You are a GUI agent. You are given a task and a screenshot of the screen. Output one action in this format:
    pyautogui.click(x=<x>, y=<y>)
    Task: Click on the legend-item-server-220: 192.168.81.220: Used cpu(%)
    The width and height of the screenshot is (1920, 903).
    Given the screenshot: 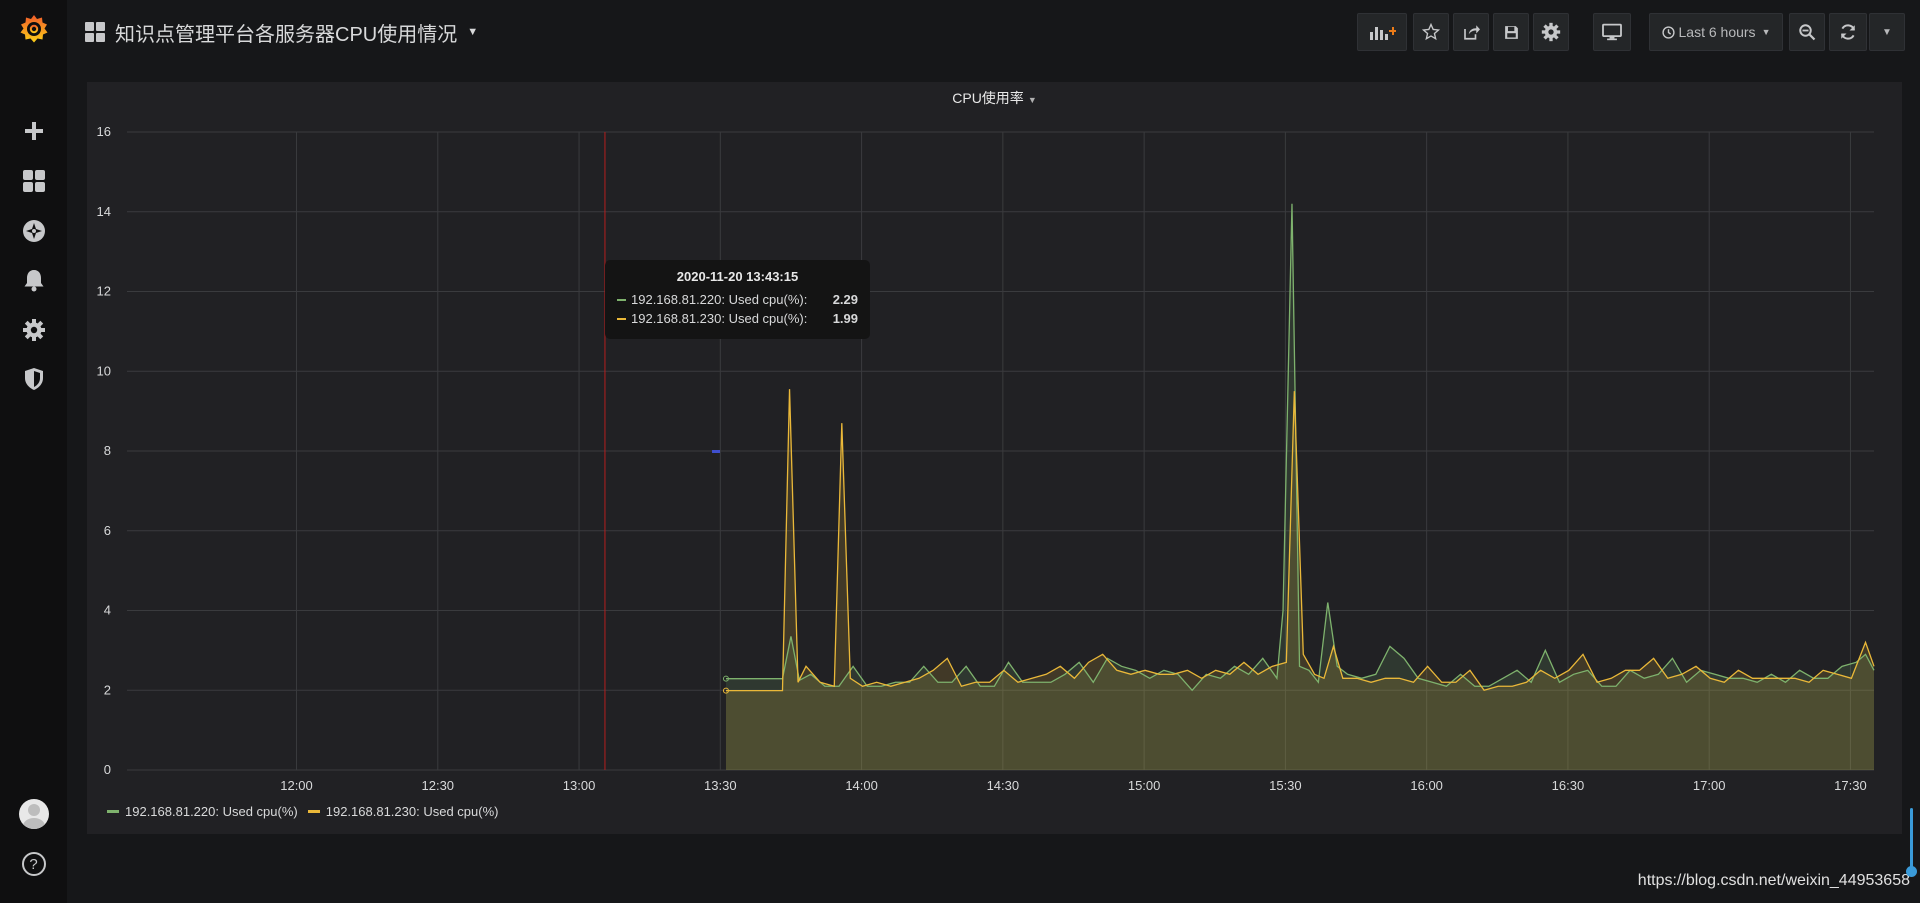 What is the action you would take?
    pyautogui.click(x=202, y=811)
    